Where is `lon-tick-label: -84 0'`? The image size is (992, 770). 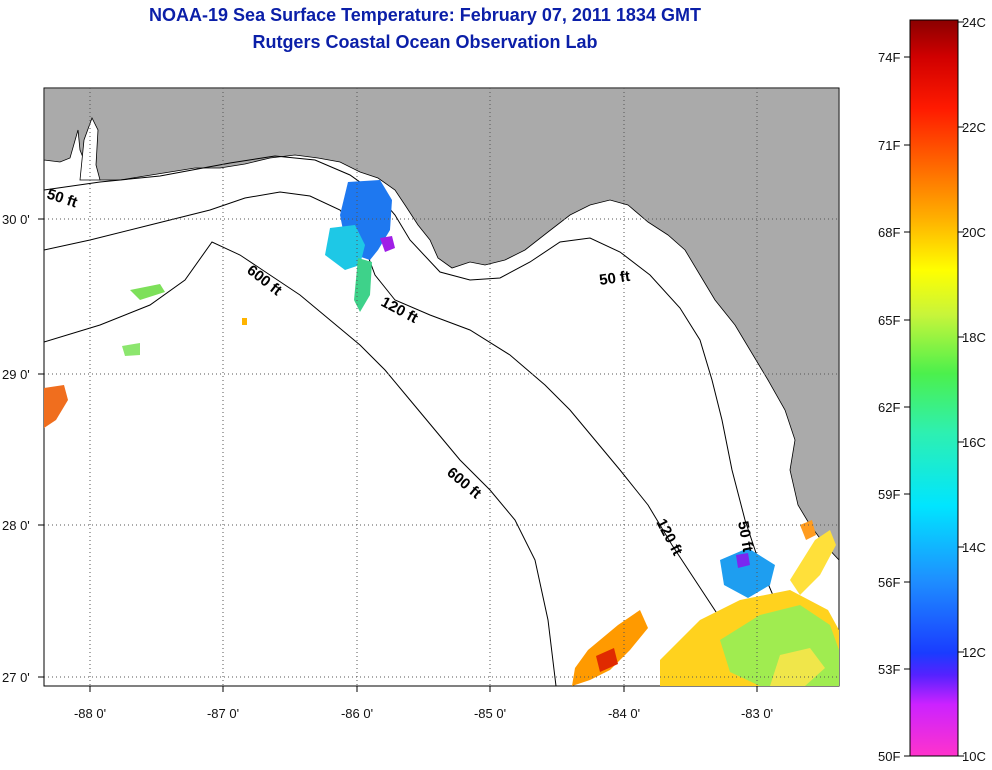
lon-tick-label: -84 0' is located at coordinates (624, 713).